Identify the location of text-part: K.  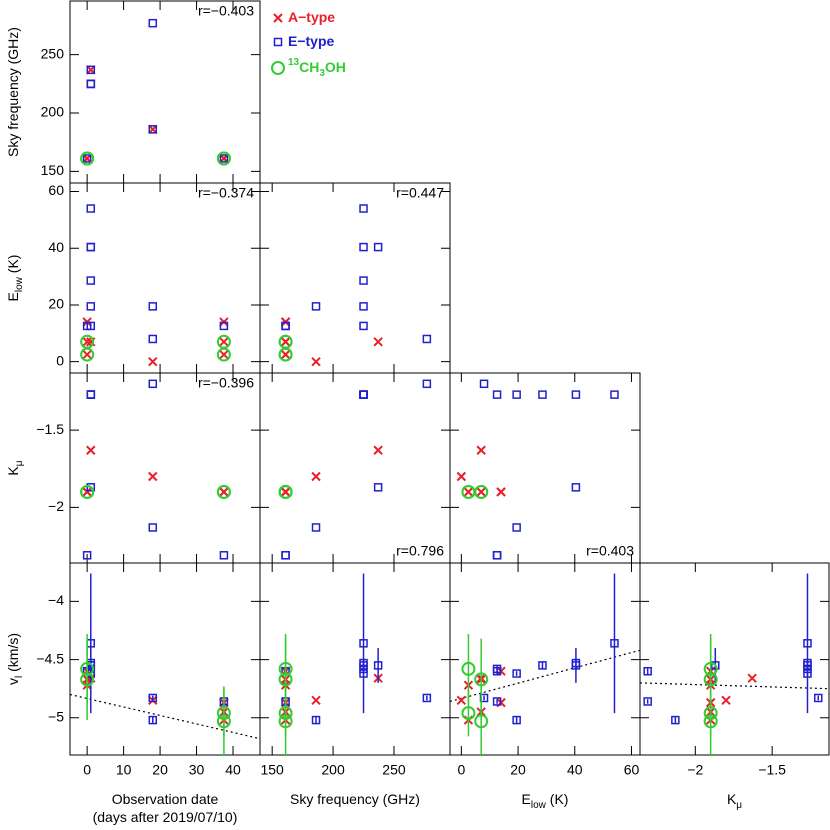
(13, 471).